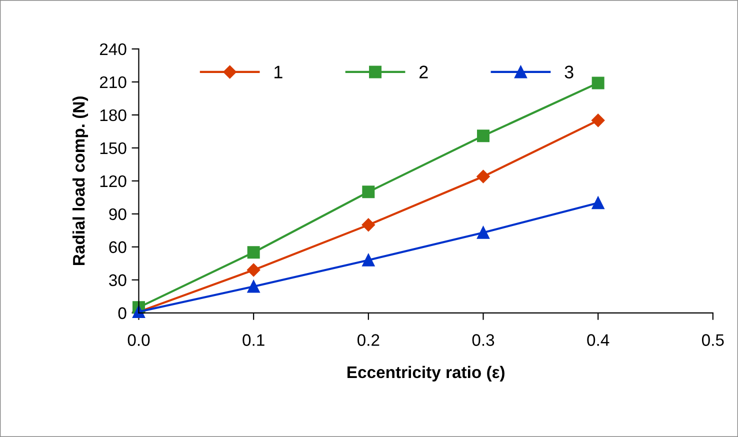 This screenshot has height=437, width=738. What do you see at coordinates (569, 72) in the screenshot?
I see `legend-label: 3` at bounding box center [569, 72].